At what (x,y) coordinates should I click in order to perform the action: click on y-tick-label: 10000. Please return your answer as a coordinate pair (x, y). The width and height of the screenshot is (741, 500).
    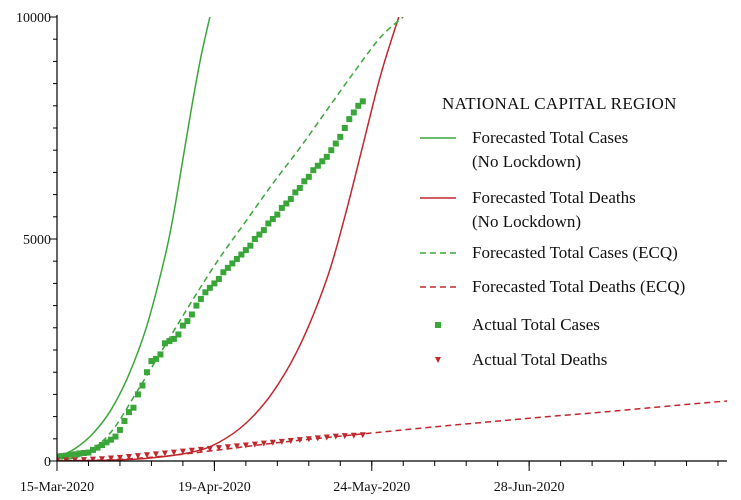
    Looking at the image, I should click on (33, 18).